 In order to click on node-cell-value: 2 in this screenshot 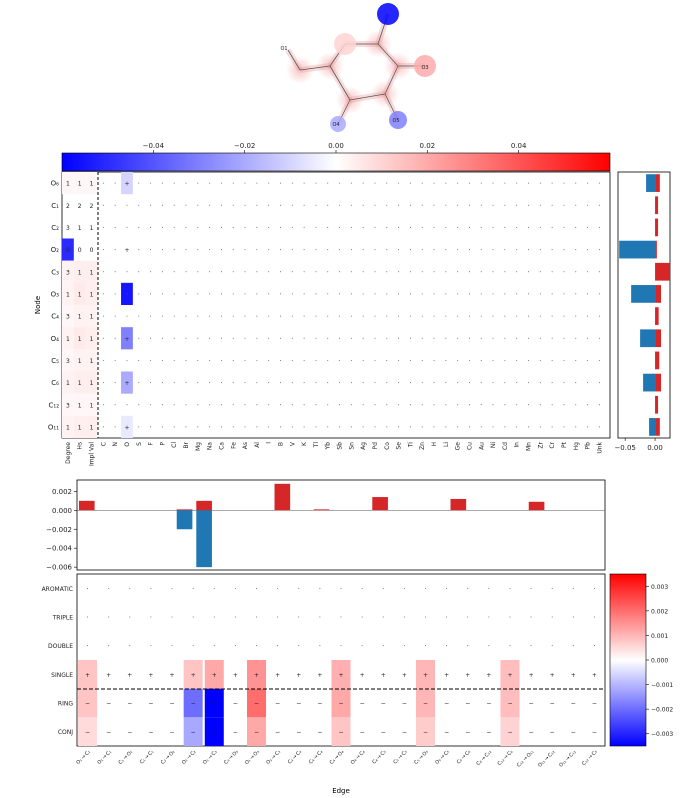, I will do `click(80, 206)`.